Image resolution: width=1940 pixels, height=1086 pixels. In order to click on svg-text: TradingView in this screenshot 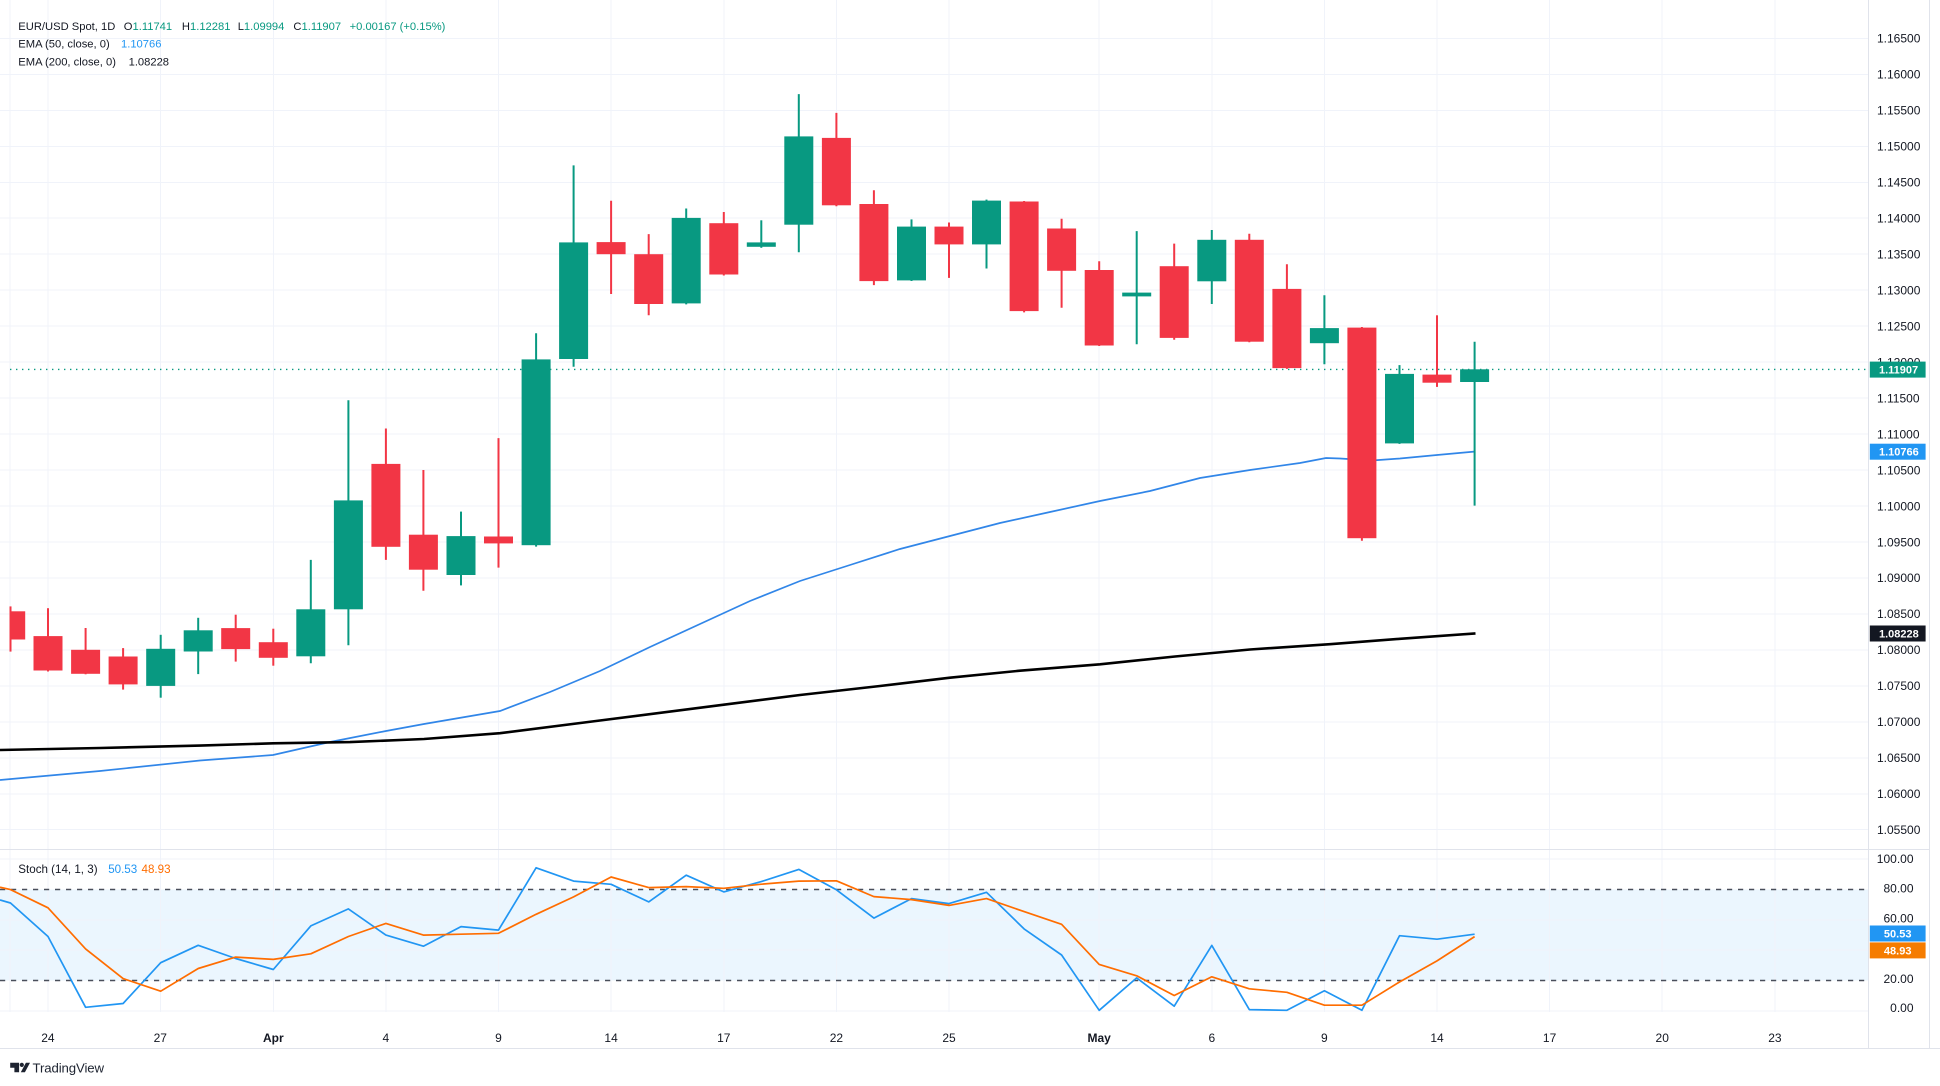, I will do `click(69, 1067)`.